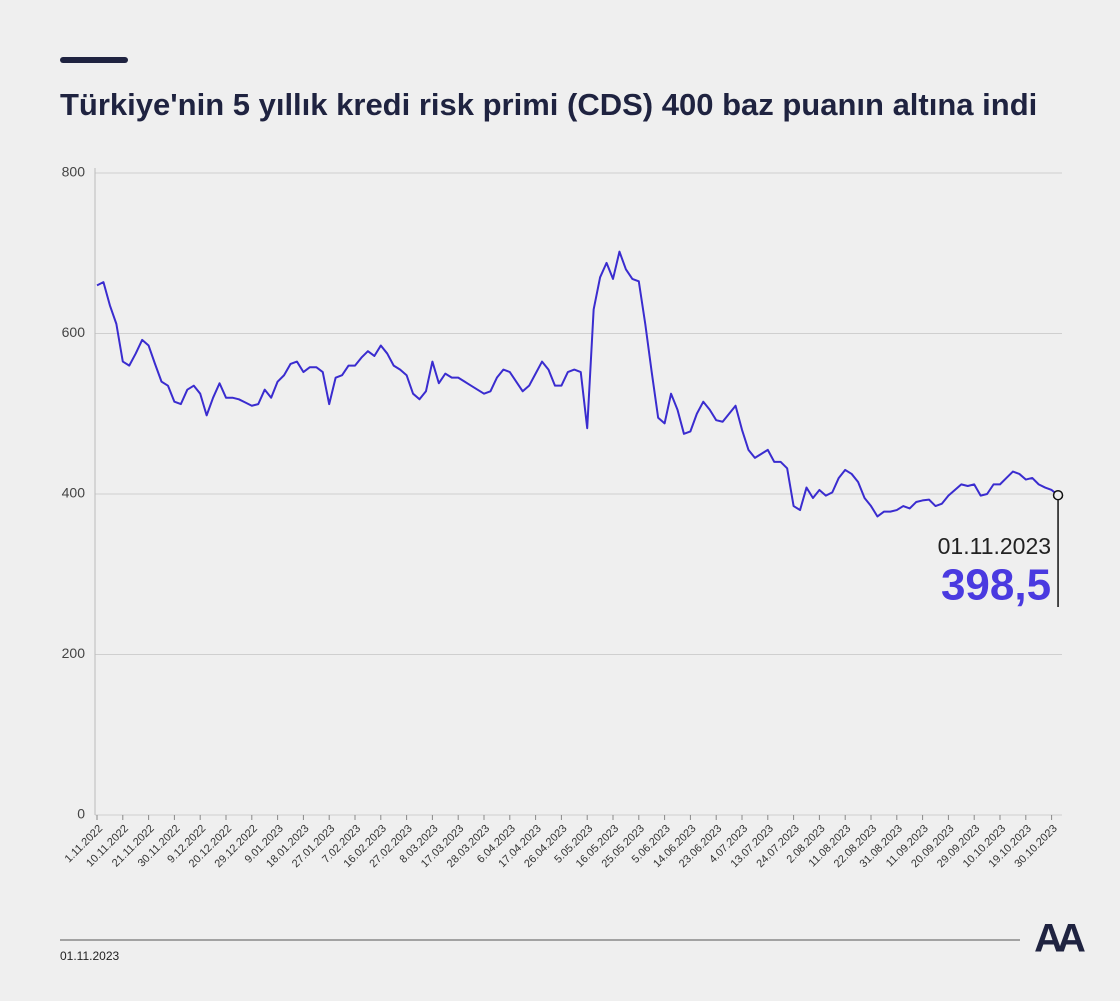  What do you see at coordinates (994, 546) in the screenshot?
I see `annotation-date: 01.11.2023` at bounding box center [994, 546].